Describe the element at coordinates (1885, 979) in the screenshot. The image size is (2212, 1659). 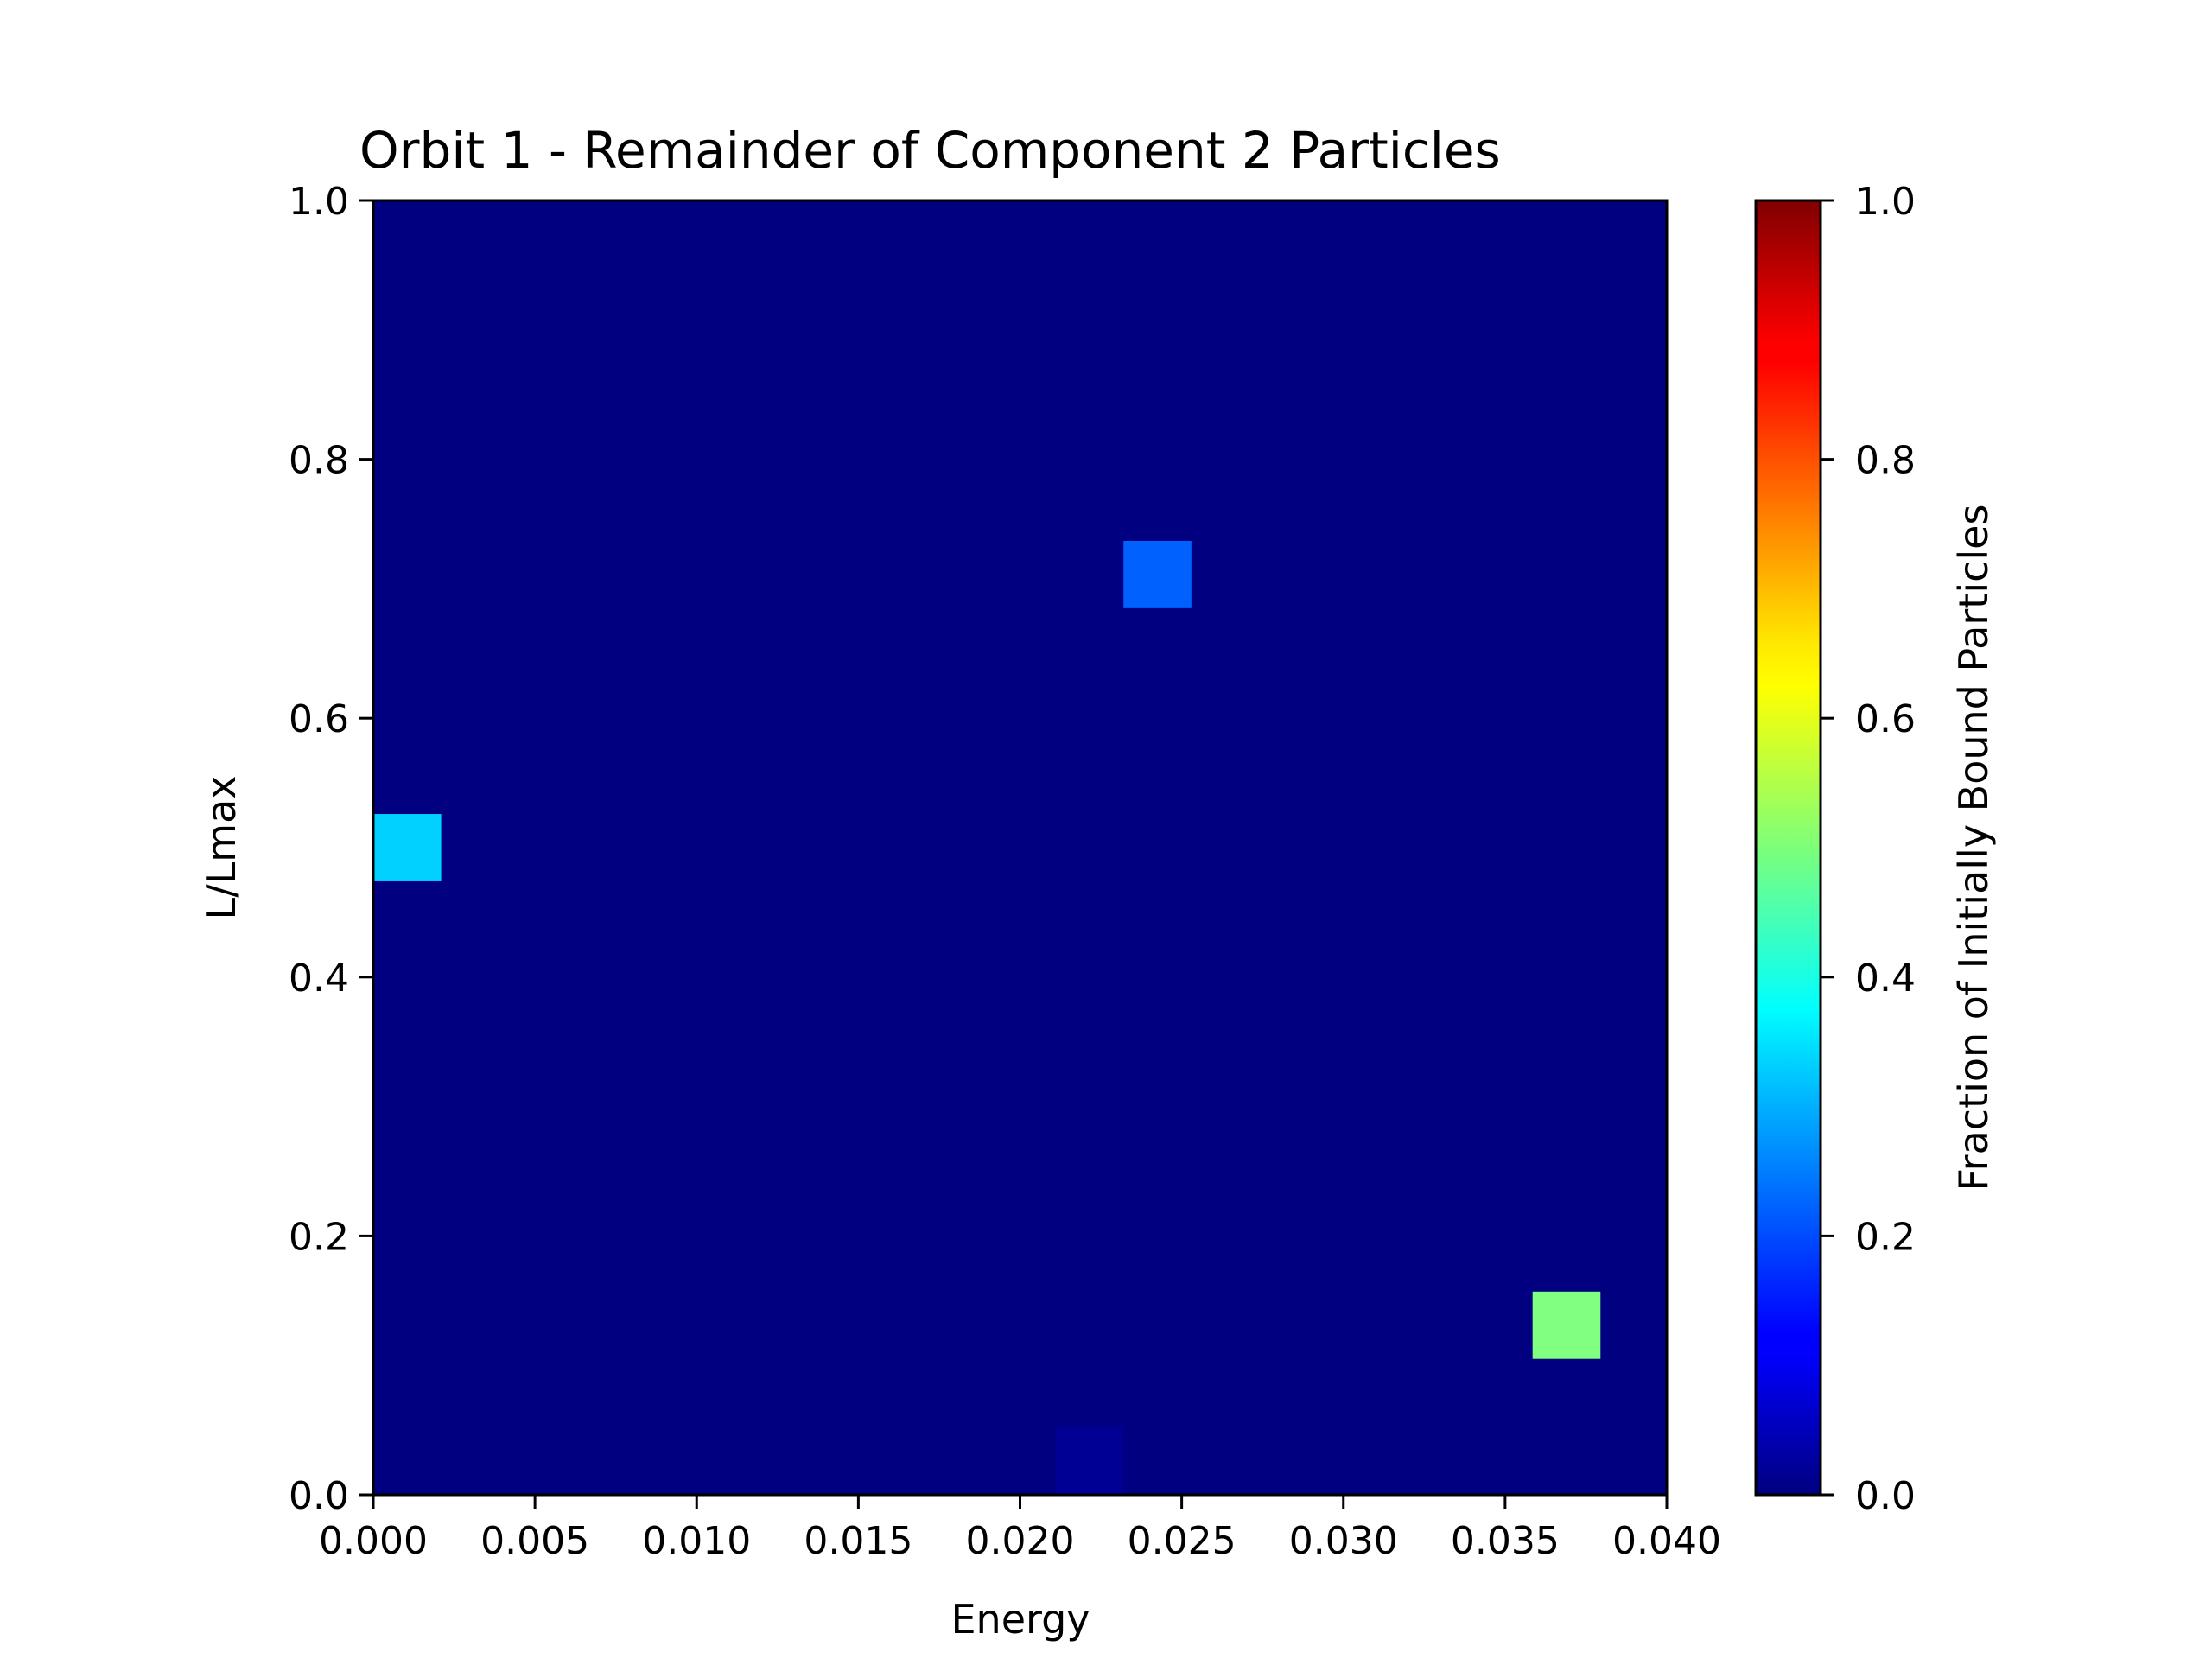
I see `colorbar-tick-label: 0.4` at that location.